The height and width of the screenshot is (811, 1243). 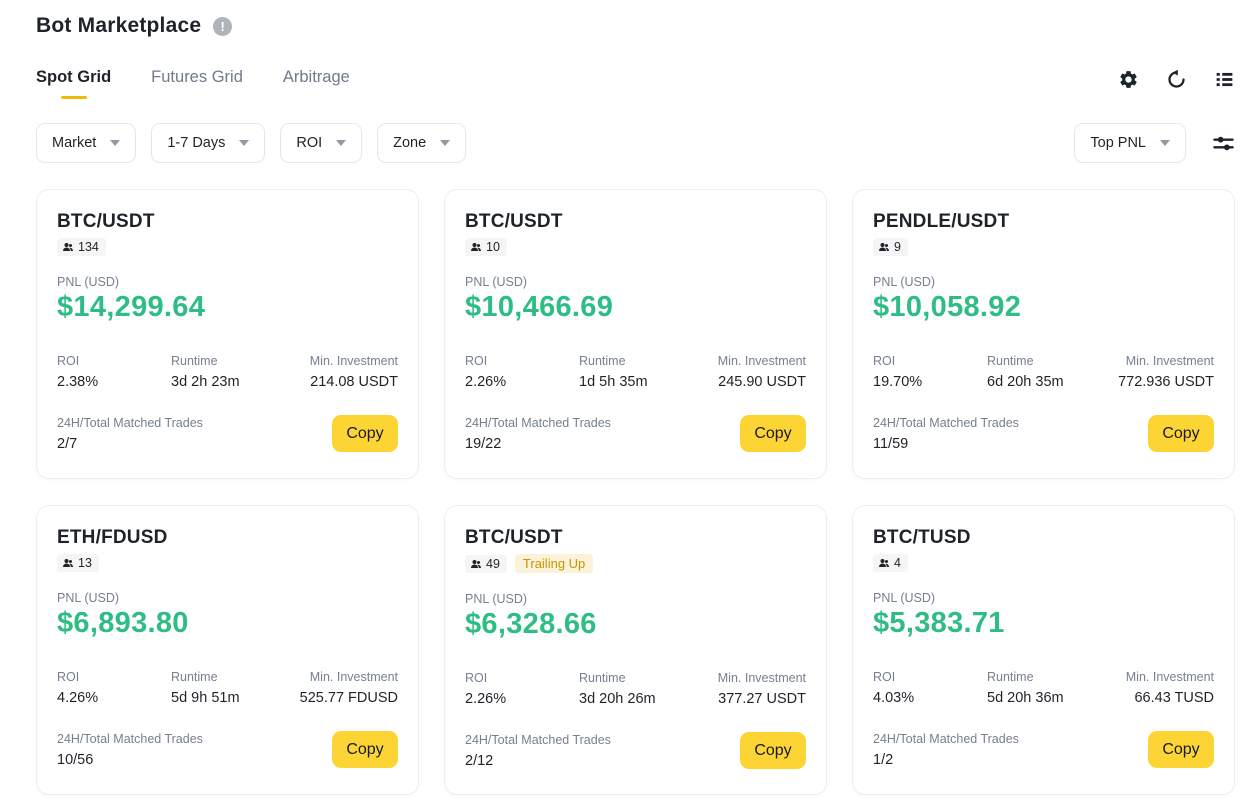 What do you see at coordinates (1176, 79) in the screenshot?
I see `refresh-icon` at bounding box center [1176, 79].